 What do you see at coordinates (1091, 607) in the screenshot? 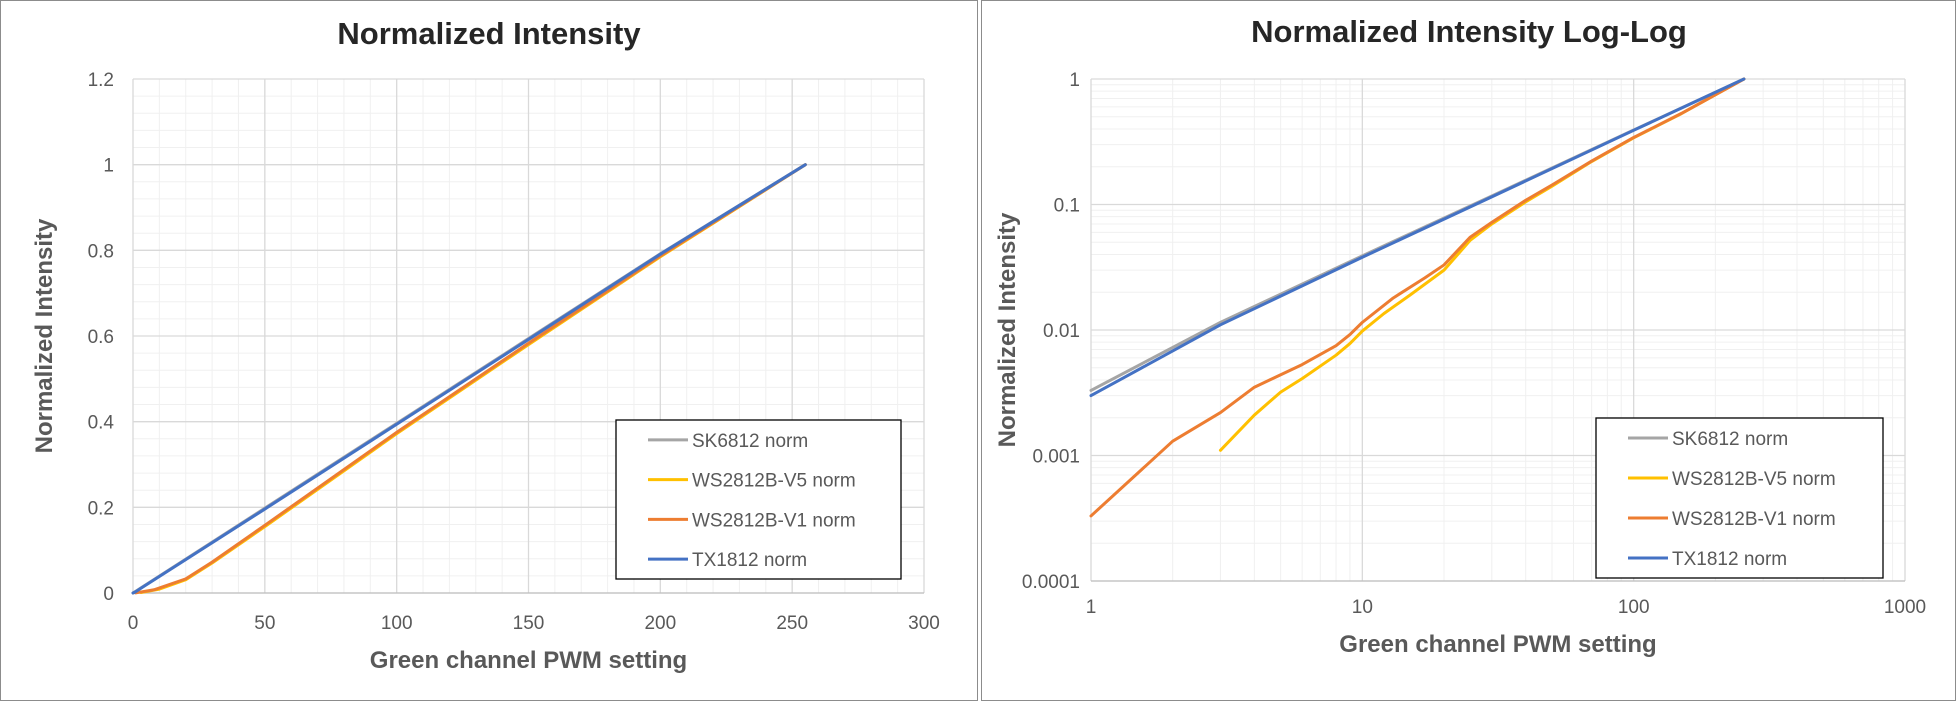
I see `x-tick-label: 1` at bounding box center [1091, 607].